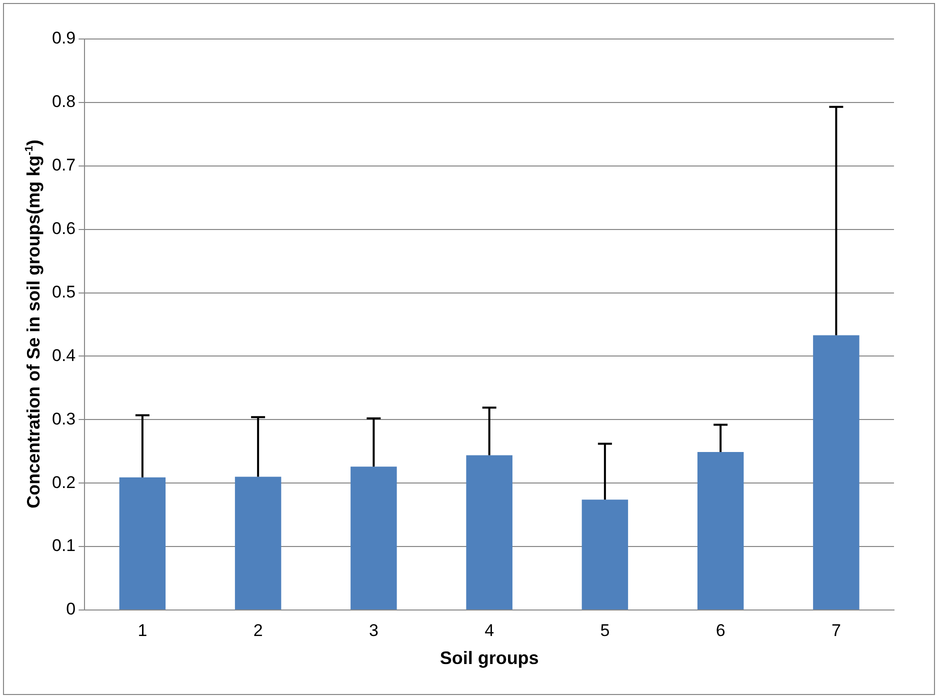 The height and width of the screenshot is (699, 939). I want to click on y-tick-label: 0, so click(71, 609).